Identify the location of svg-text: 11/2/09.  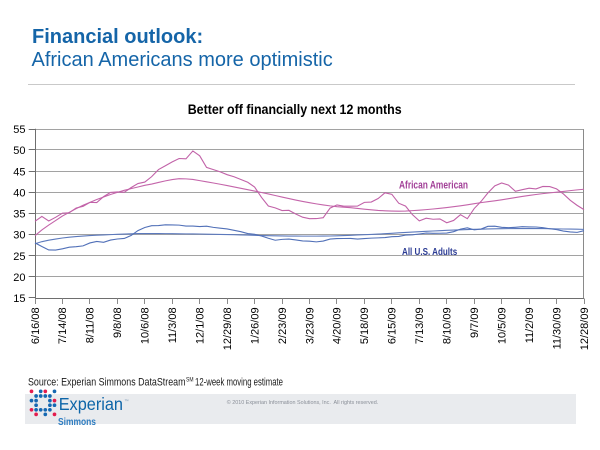
(530, 325).